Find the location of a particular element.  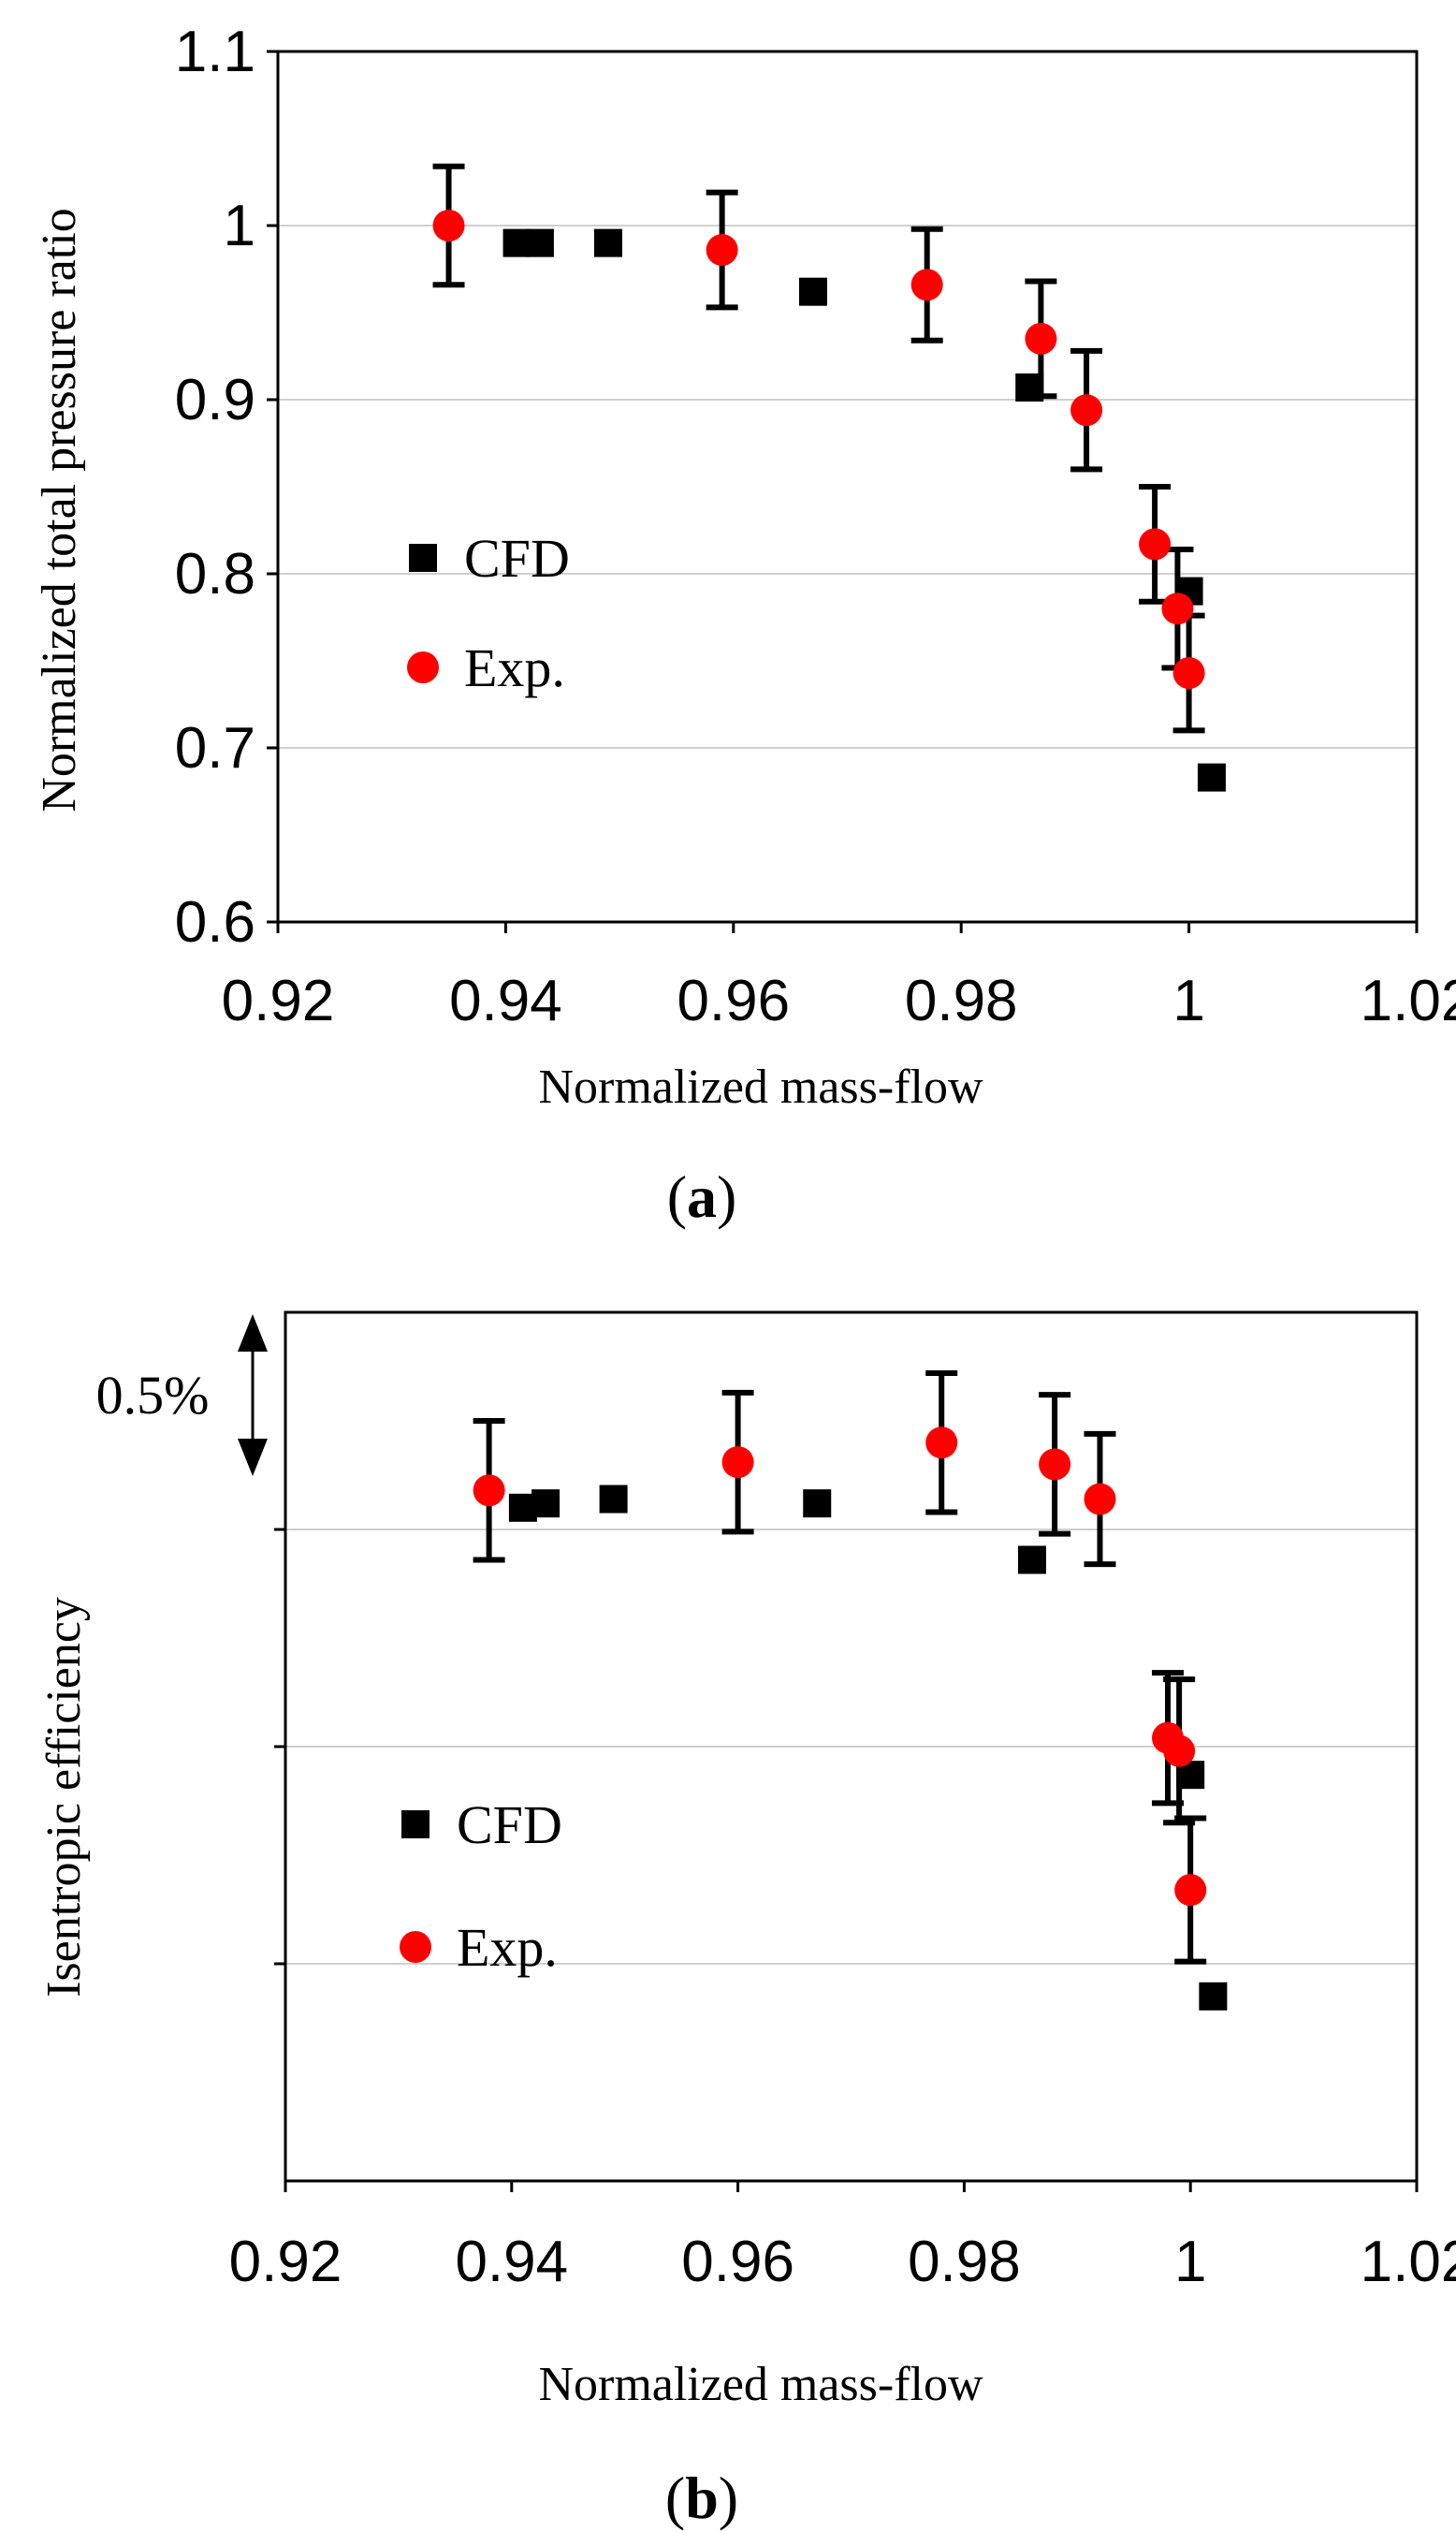

chart-a-xtick-label: 0.94 is located at coordinates (505, 1001).